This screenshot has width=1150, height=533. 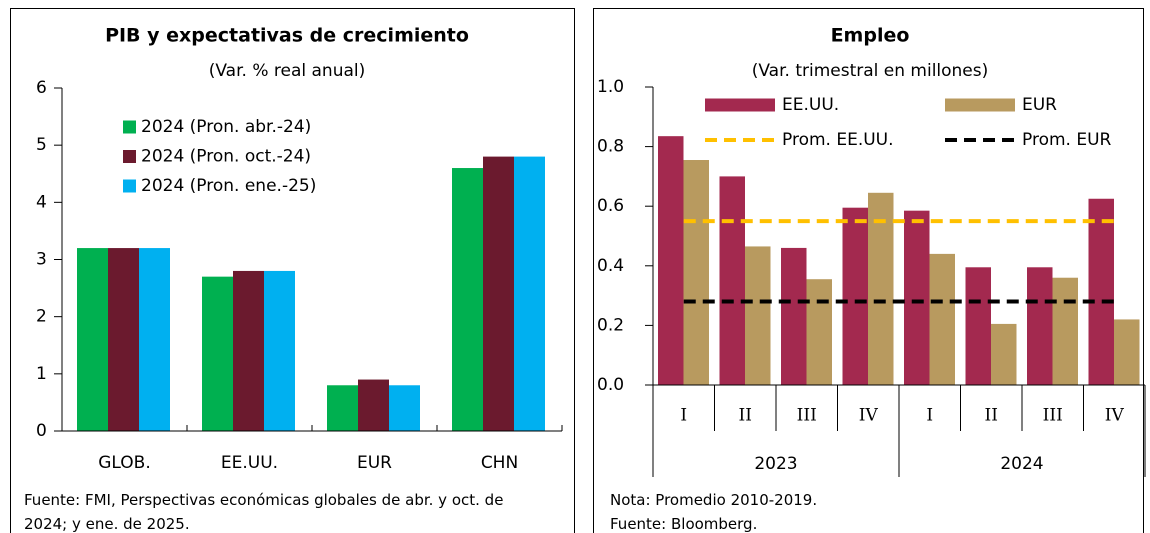 I want to click on x-tick-label: GLOB., so click(x=124, y=463).